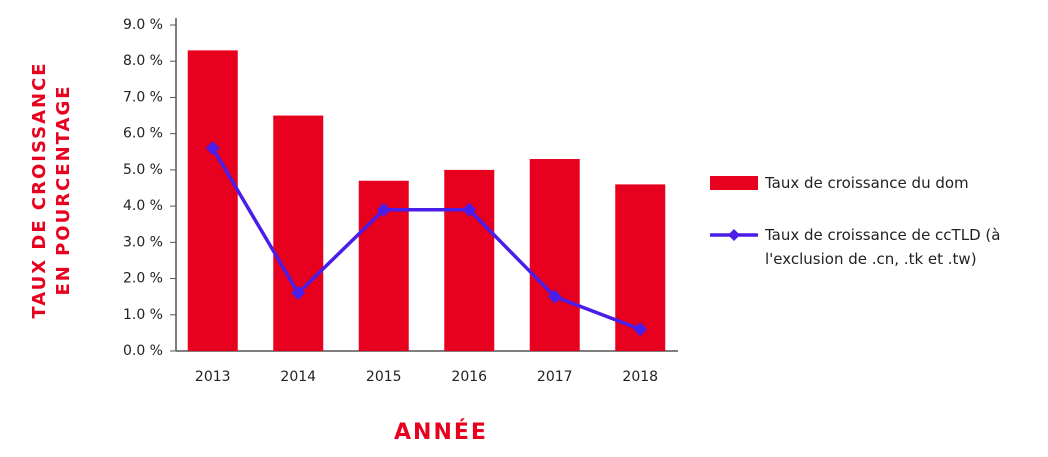 The width and height of the screenshot is (1048, 457). Describe the element at coordinates (143, 134) in the screenshot. I see `y-tick-label: 6.0 %` at that location.